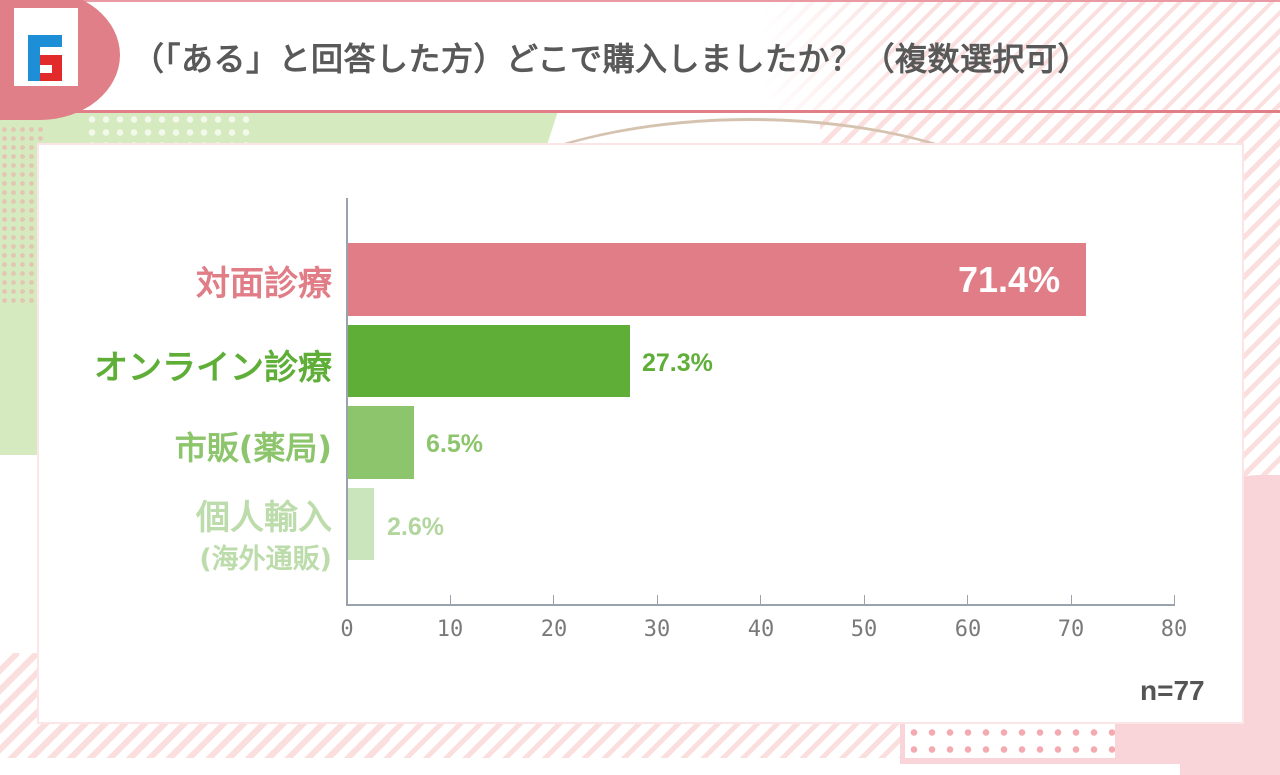 This screenshot has width=1280, height=775. What do you see at coordinates (657, 629) in the screenshot?
I see `x-tick-label: 30` at bounding box center [657, 629].